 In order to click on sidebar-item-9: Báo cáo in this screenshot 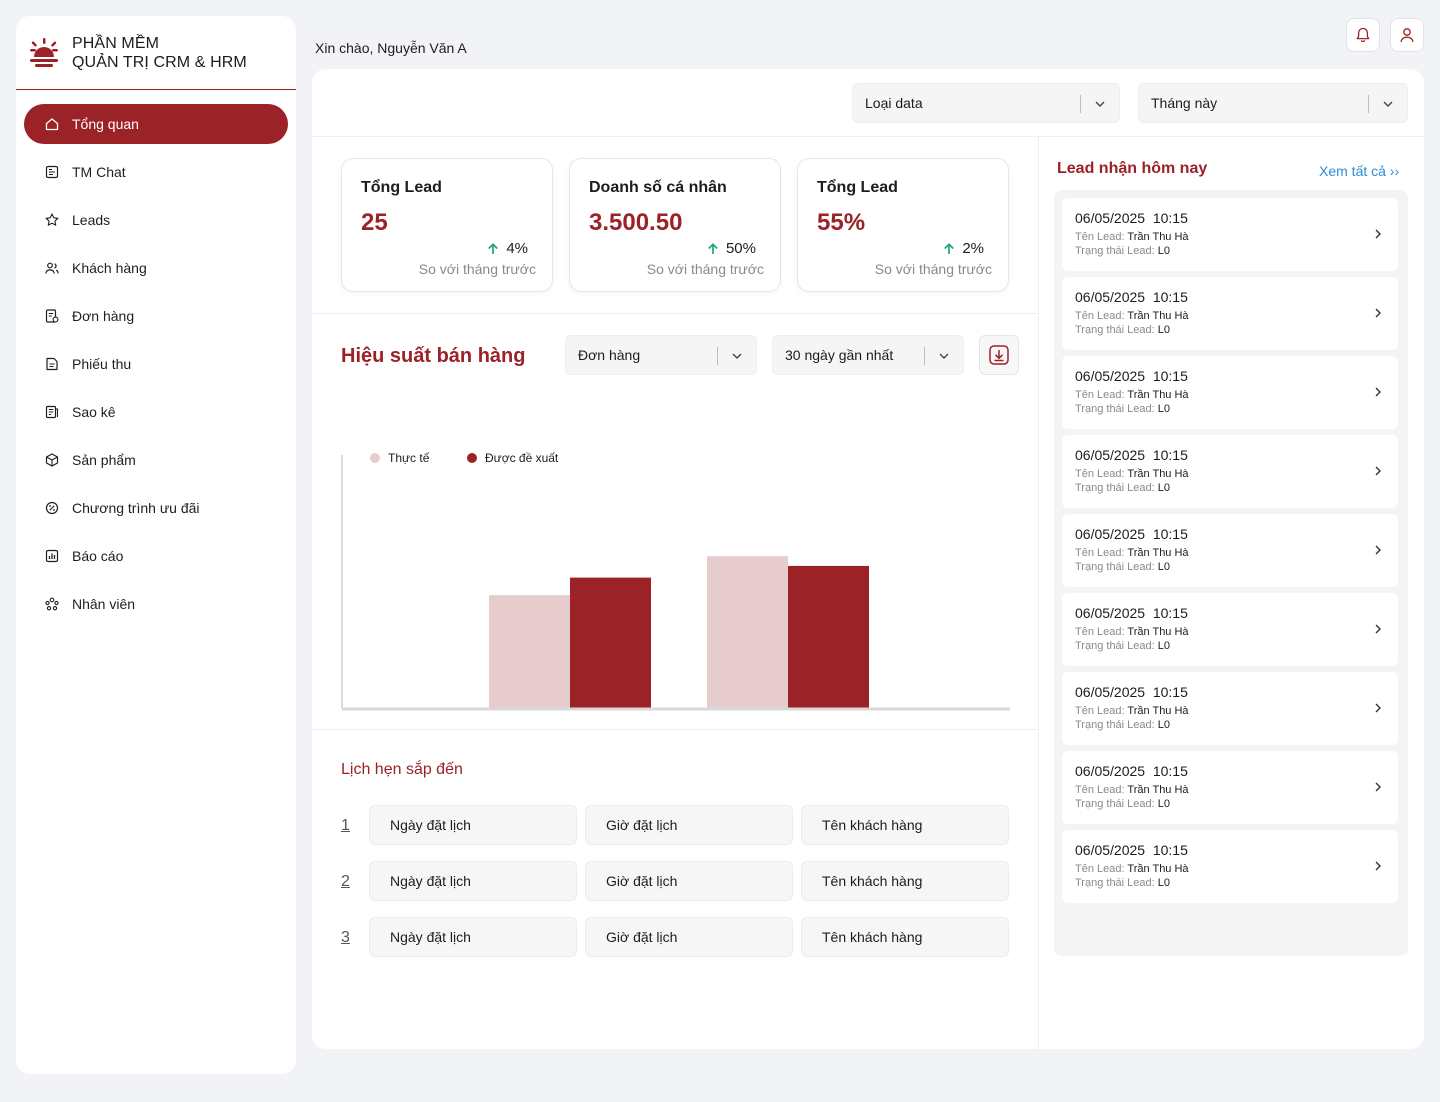, I will do `click(156, 556)`.